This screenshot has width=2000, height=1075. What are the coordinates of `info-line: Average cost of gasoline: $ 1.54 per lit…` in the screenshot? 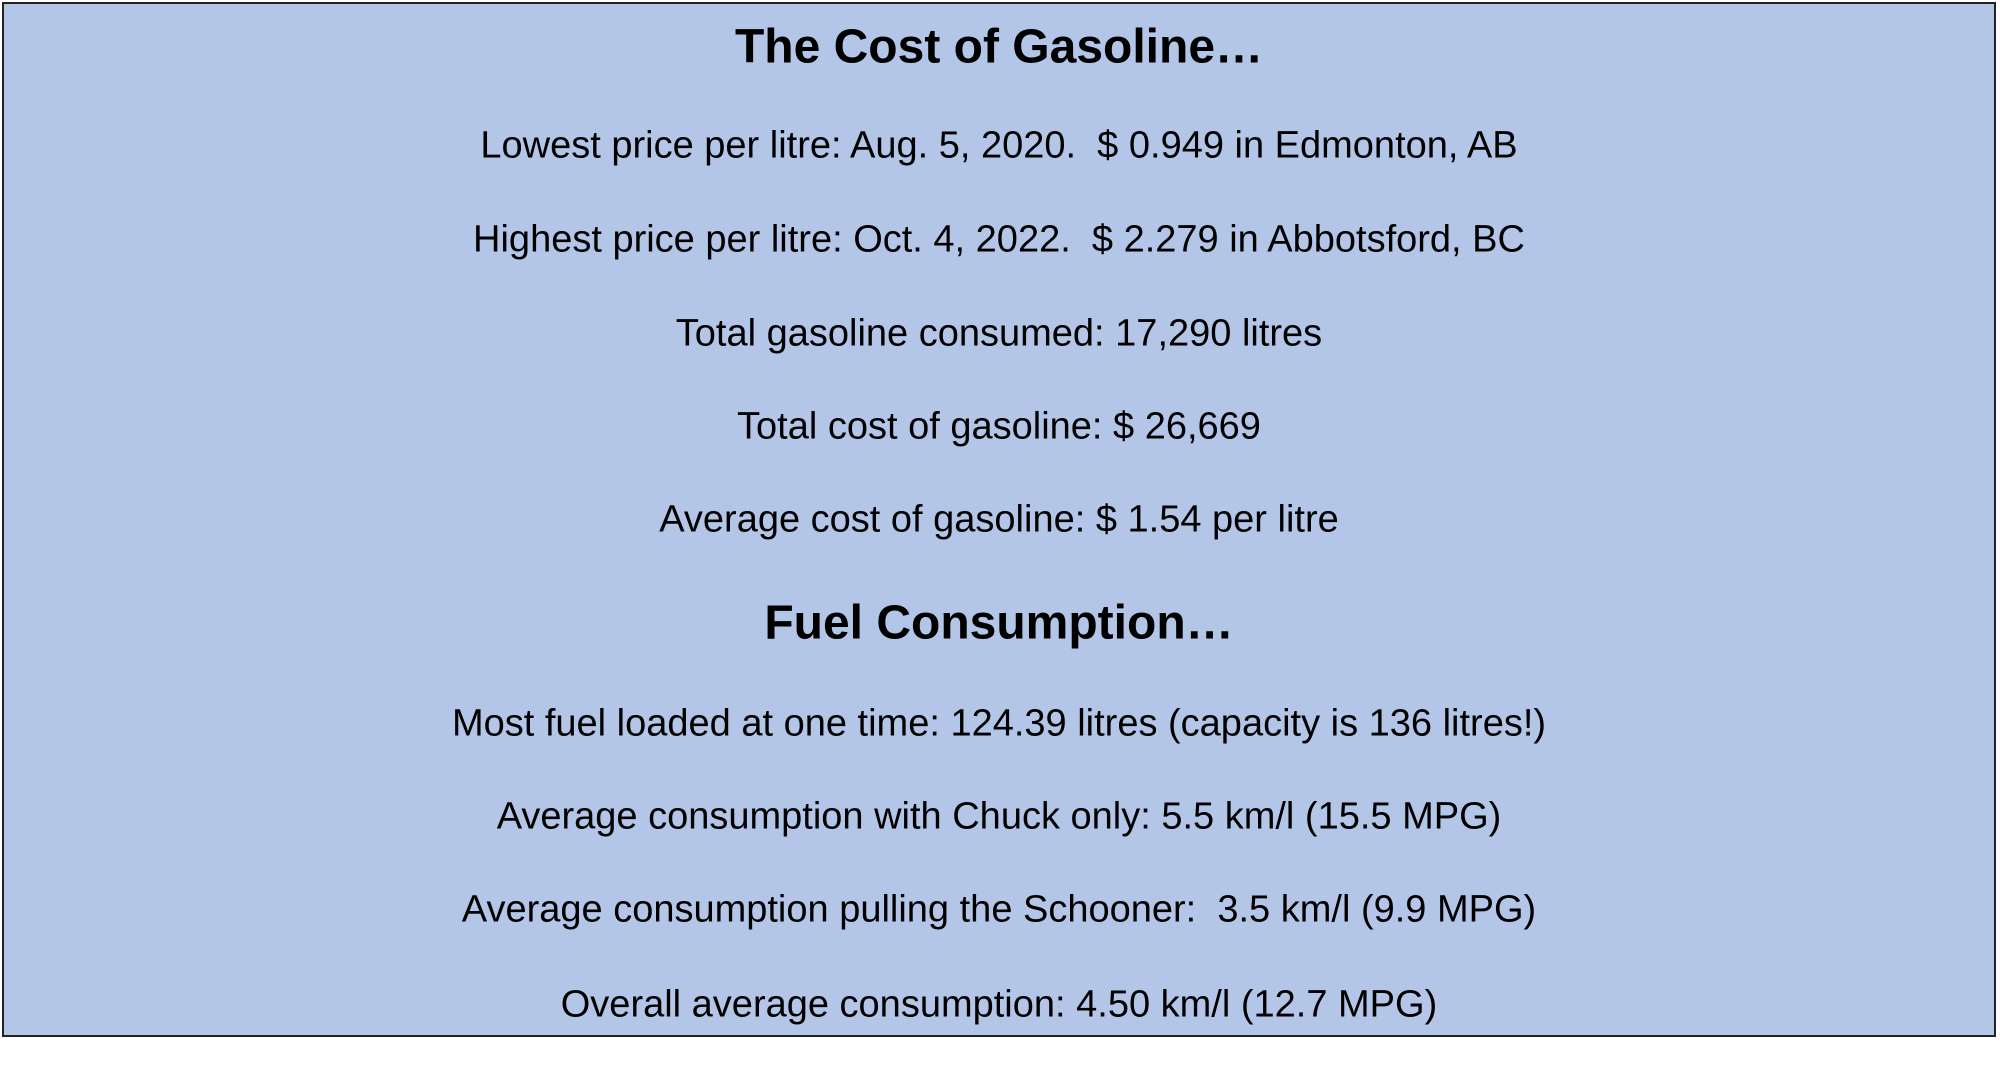 It's located at (999, 519).